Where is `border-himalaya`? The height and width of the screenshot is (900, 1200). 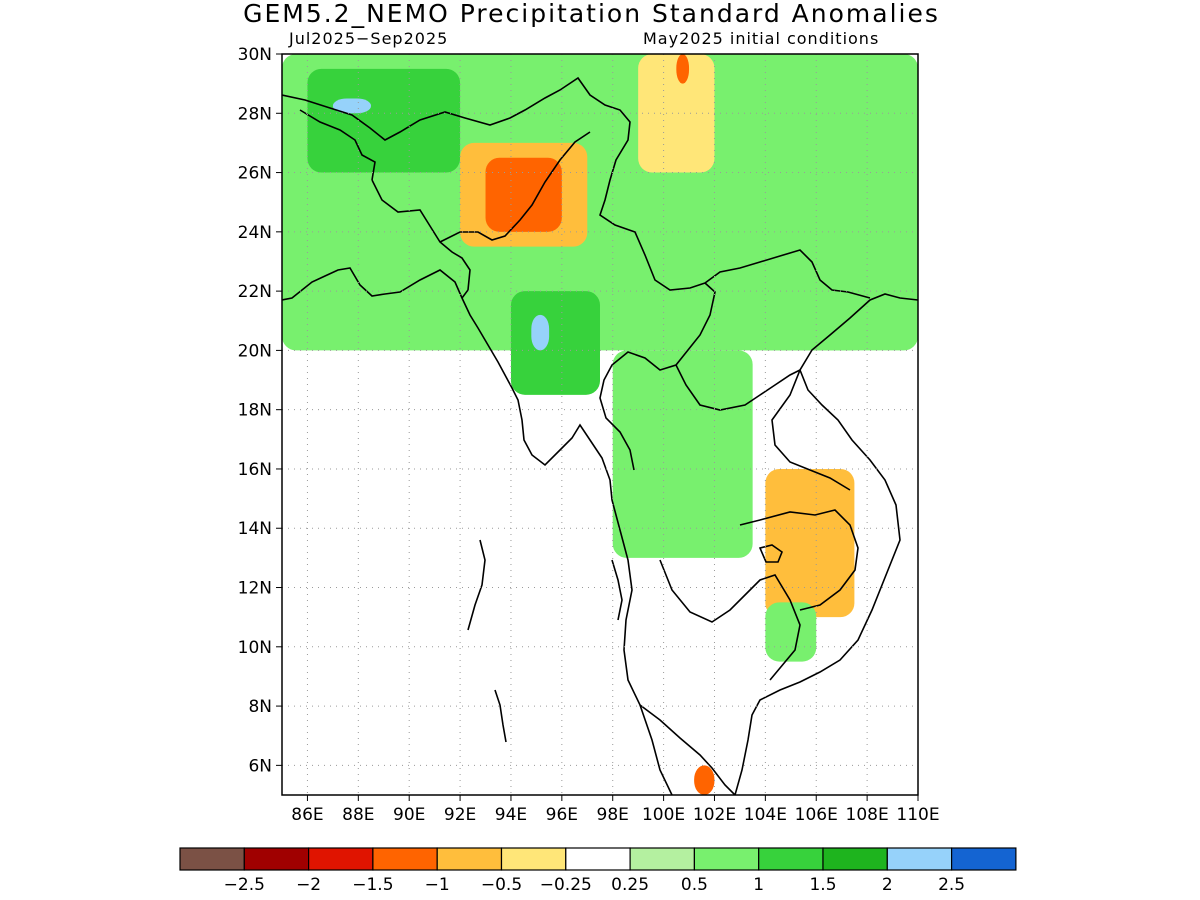
border-himalaya is located at coordinates (494, 183).